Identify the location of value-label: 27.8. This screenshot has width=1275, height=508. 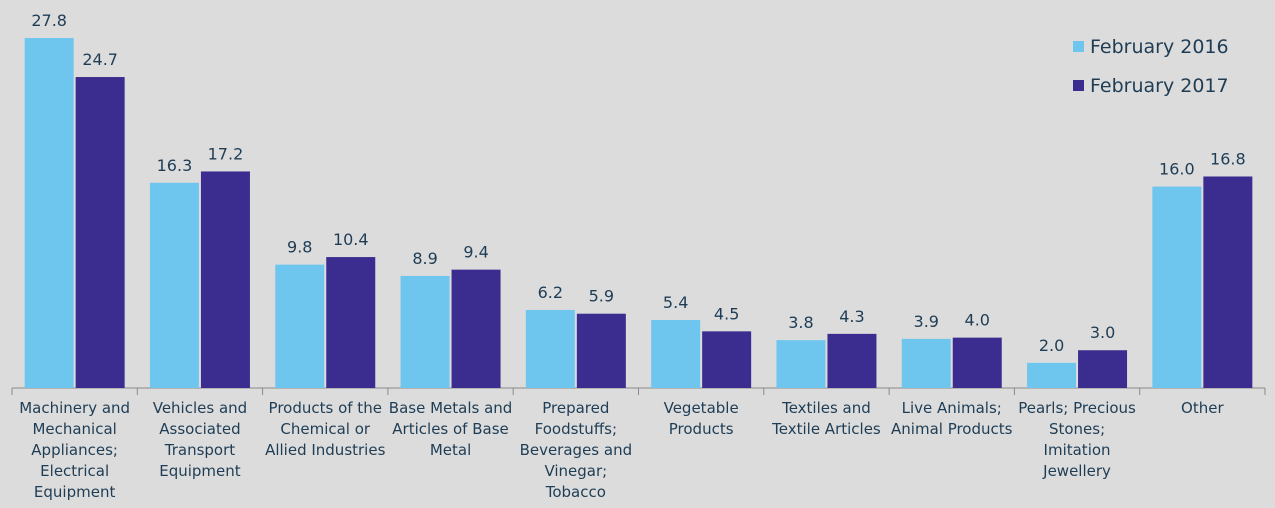
(49, 20).